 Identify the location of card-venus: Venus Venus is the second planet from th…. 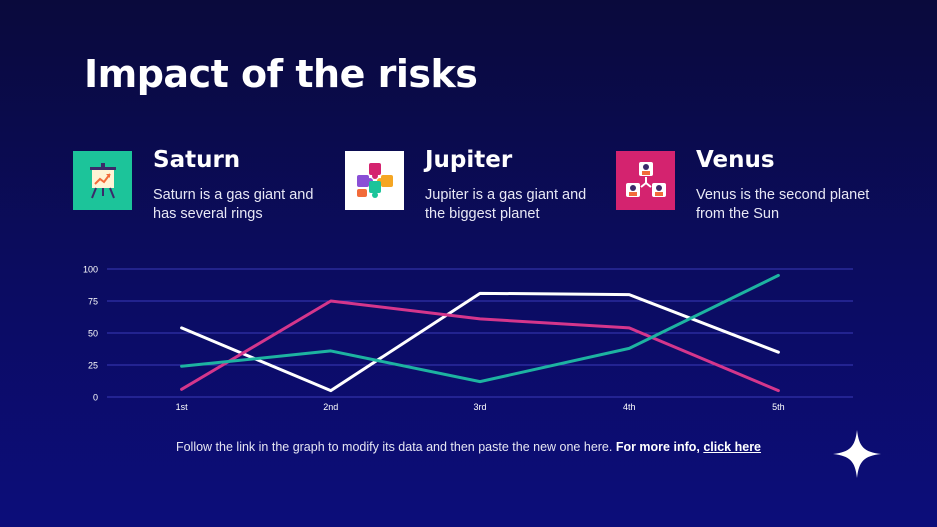
(742, 192).